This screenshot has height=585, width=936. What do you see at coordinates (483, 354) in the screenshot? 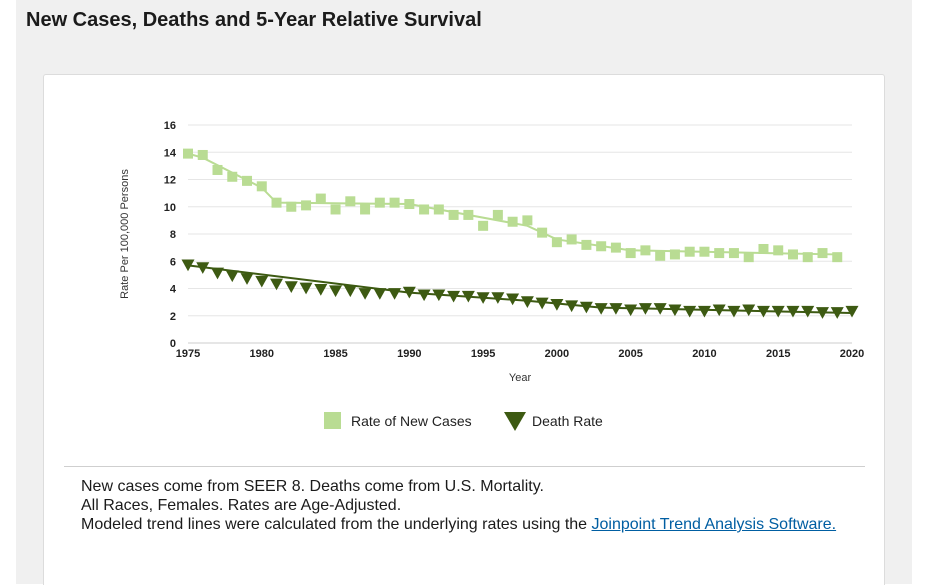
I see `x-tick-label: 1995` at bounding box center [483, 354].